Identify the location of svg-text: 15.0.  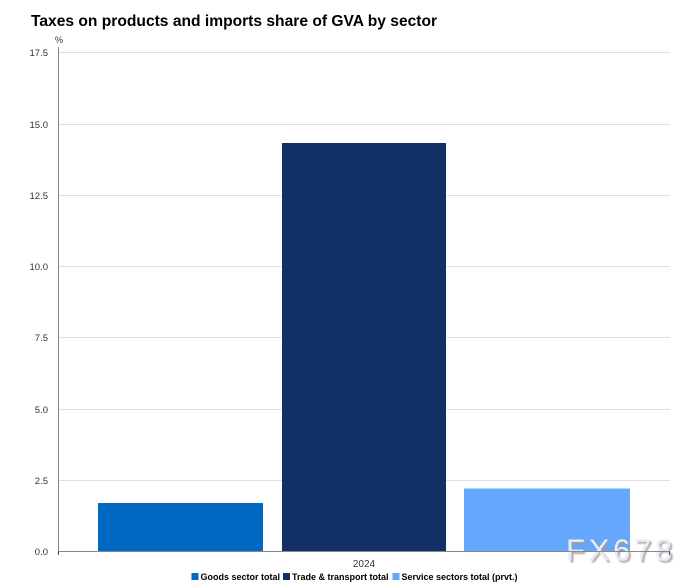
(39, 125).